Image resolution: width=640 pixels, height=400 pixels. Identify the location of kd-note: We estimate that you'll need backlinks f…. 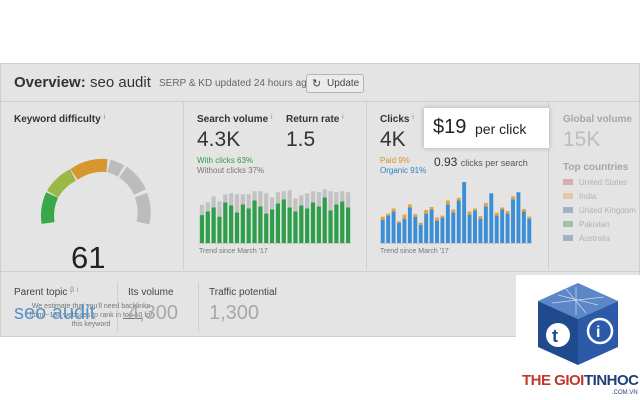
(91, 315).